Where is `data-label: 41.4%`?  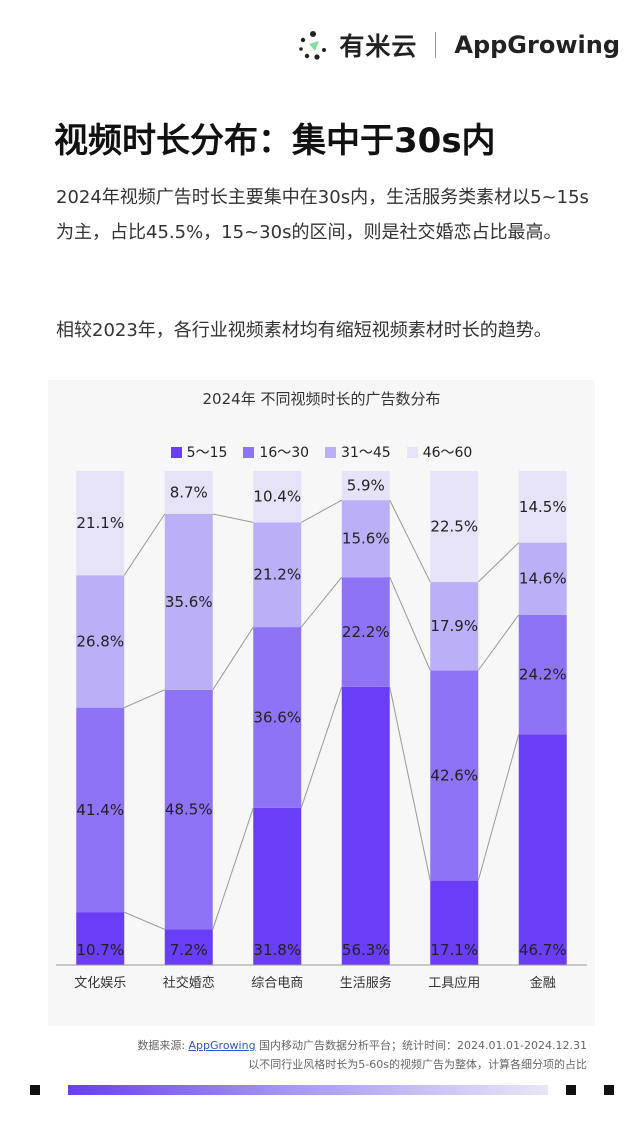
data-label: 41.4% is located at coordinates (100, 810).